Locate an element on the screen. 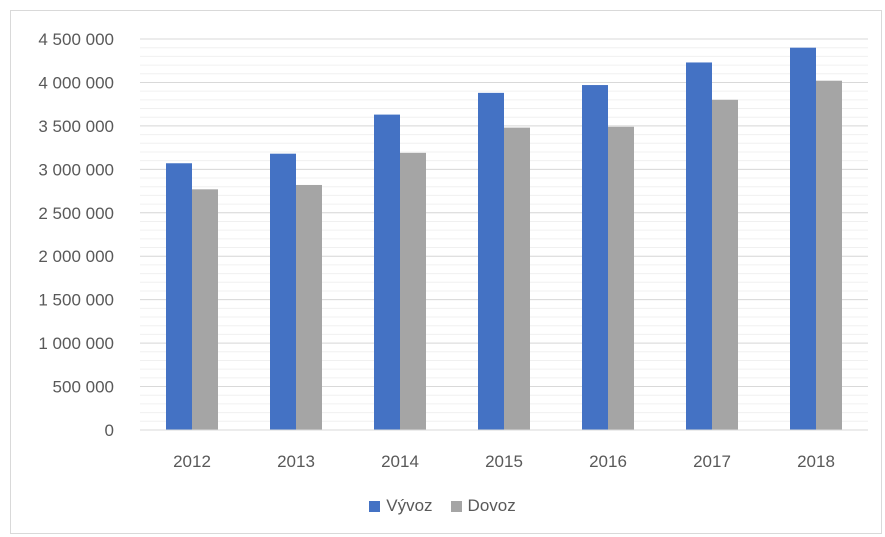  x-tick-label: 2016 is located at coordinates (608, 461).